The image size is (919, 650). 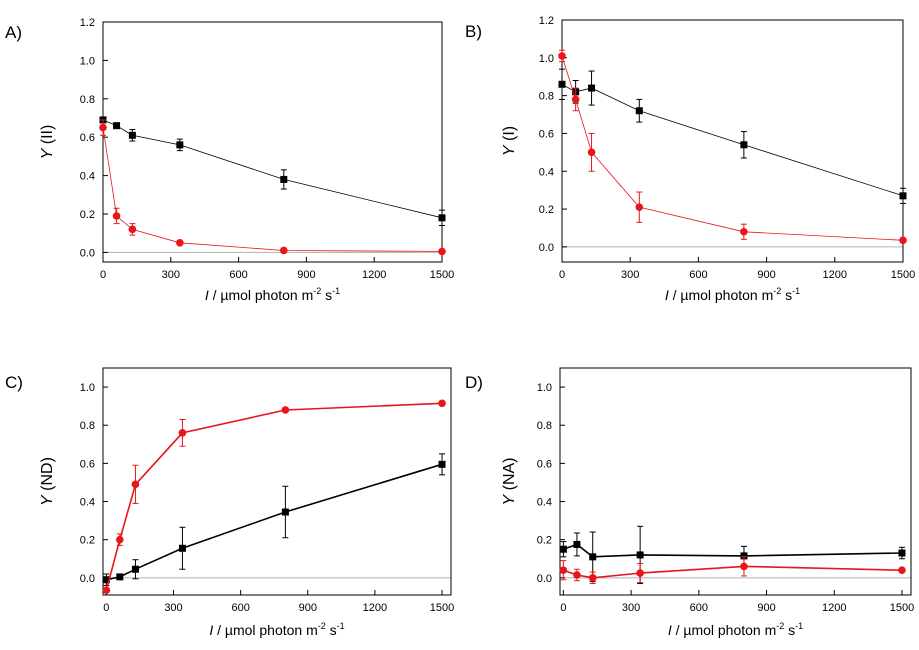 I want to click on y-axis-title-text: (II), so click(x=47, y=137).